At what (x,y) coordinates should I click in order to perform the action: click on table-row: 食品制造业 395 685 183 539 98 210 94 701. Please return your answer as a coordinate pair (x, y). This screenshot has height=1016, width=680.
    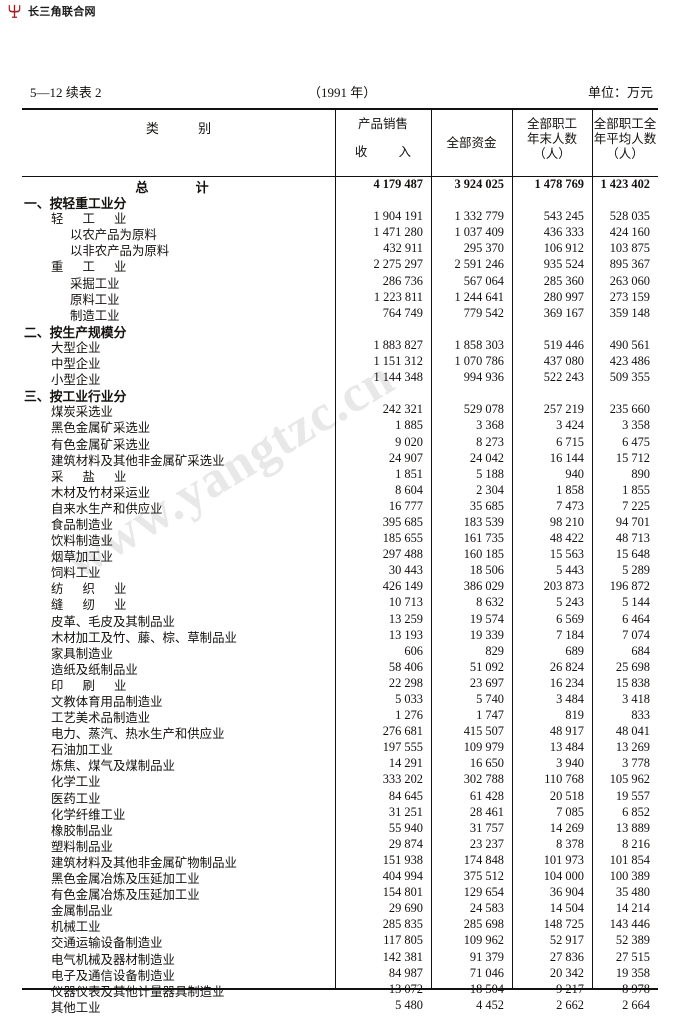
    Looking at the image, I should click on (340, 523).